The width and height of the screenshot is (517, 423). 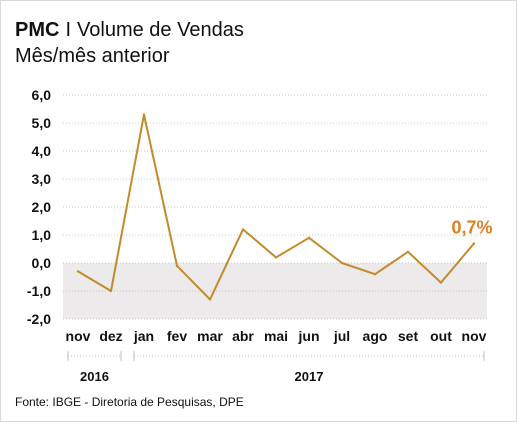 I want to click on x-tick-label: set, so click(x=408, y=336).